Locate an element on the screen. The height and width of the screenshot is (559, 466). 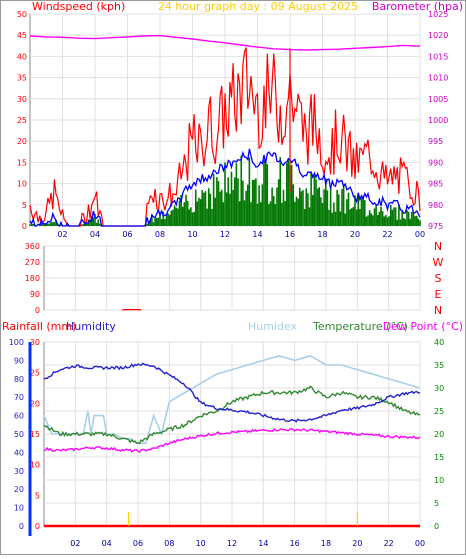
barometer-tick-label: 1015 is located at coordinates (438, 56).